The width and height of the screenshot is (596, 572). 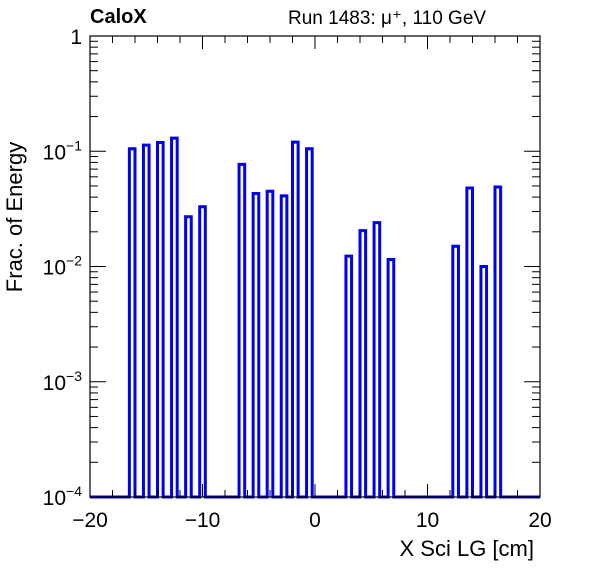 I want to click on x-tick-label: −10, so click(x=203, y=520).